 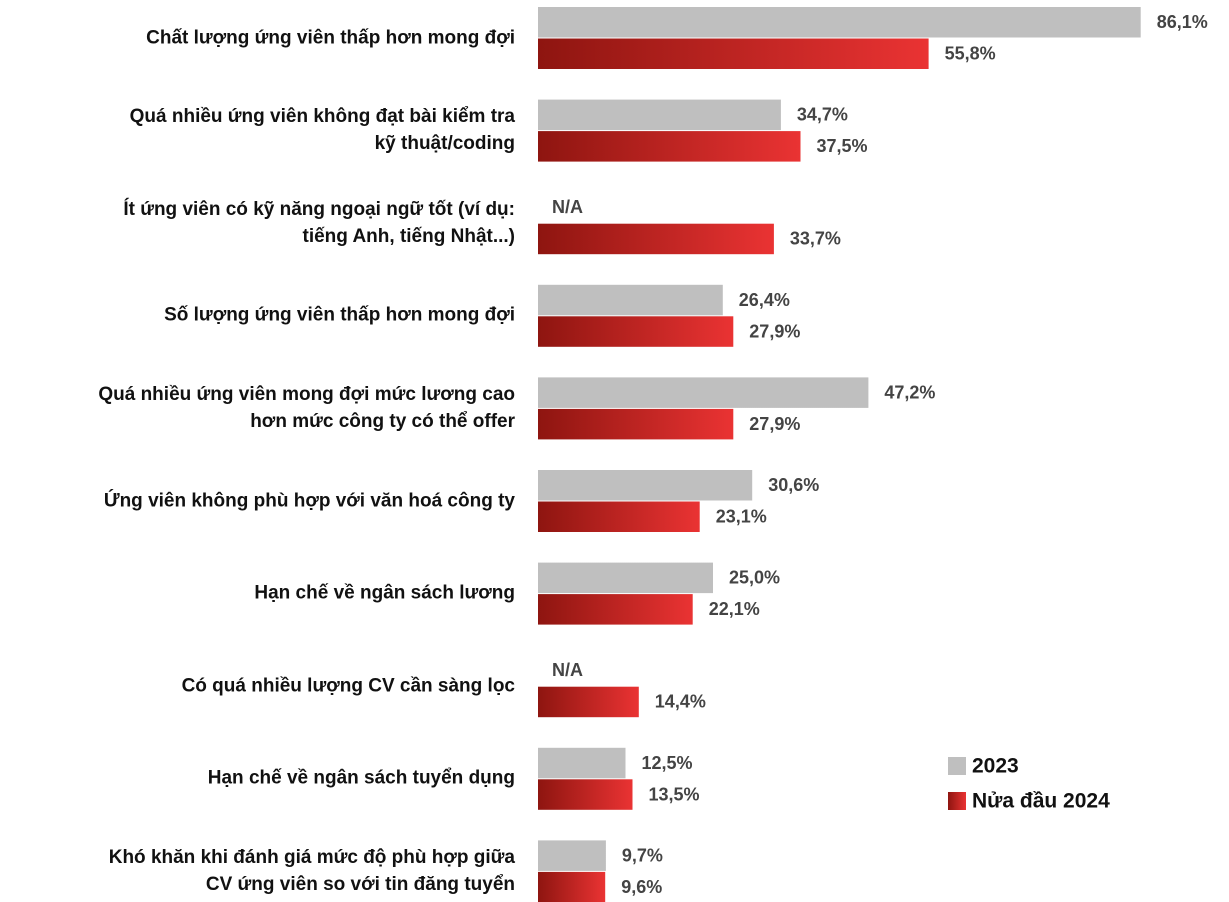 What do you see at coordinates (667, 763) in the screenshot?
I see `value-label: 12,5%` at bounding box center [667, 763].